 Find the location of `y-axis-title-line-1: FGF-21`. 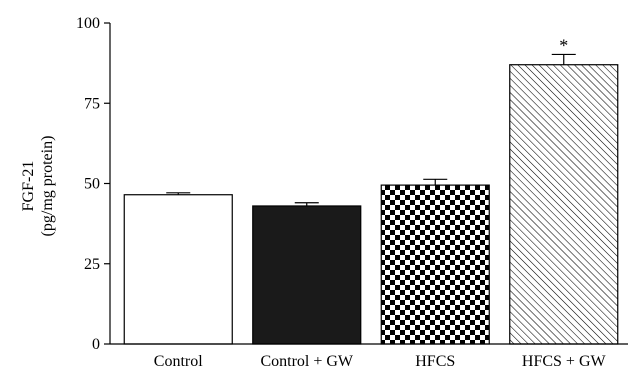

y-axis-title-line-1: FGF-21 is located at coordinates (28, 186).